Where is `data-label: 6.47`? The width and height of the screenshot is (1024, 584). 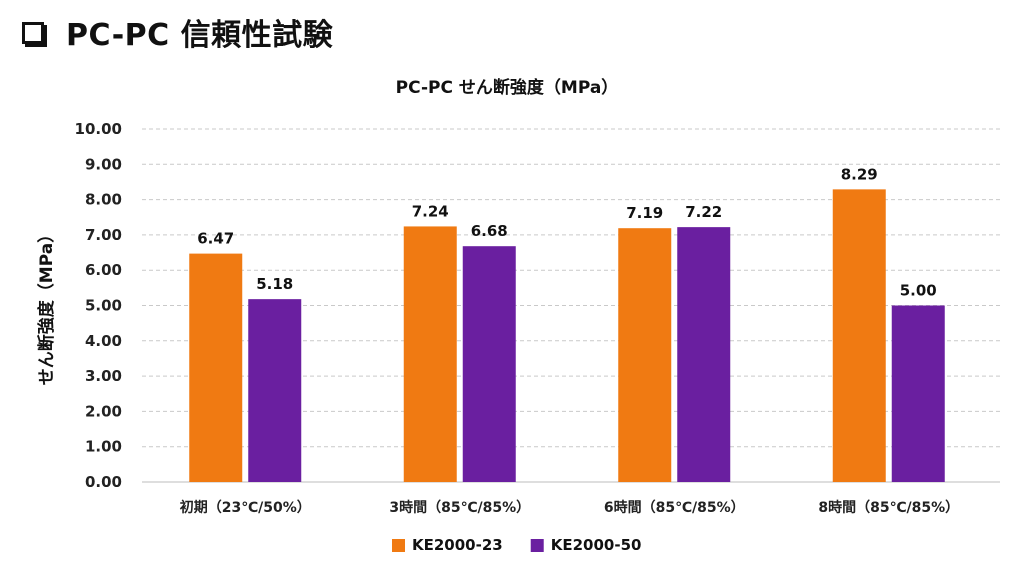 data-label: 6.47 is located at coordinates (215, 239).